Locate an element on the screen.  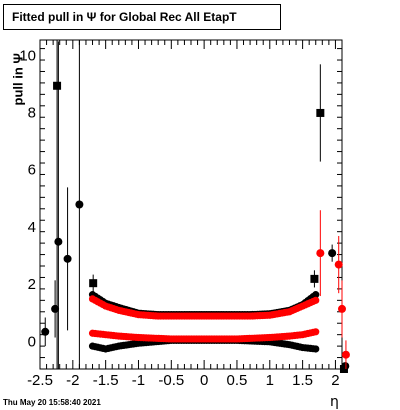
y-axis-label: pull in Ψ is located at coordinates (18, 79).